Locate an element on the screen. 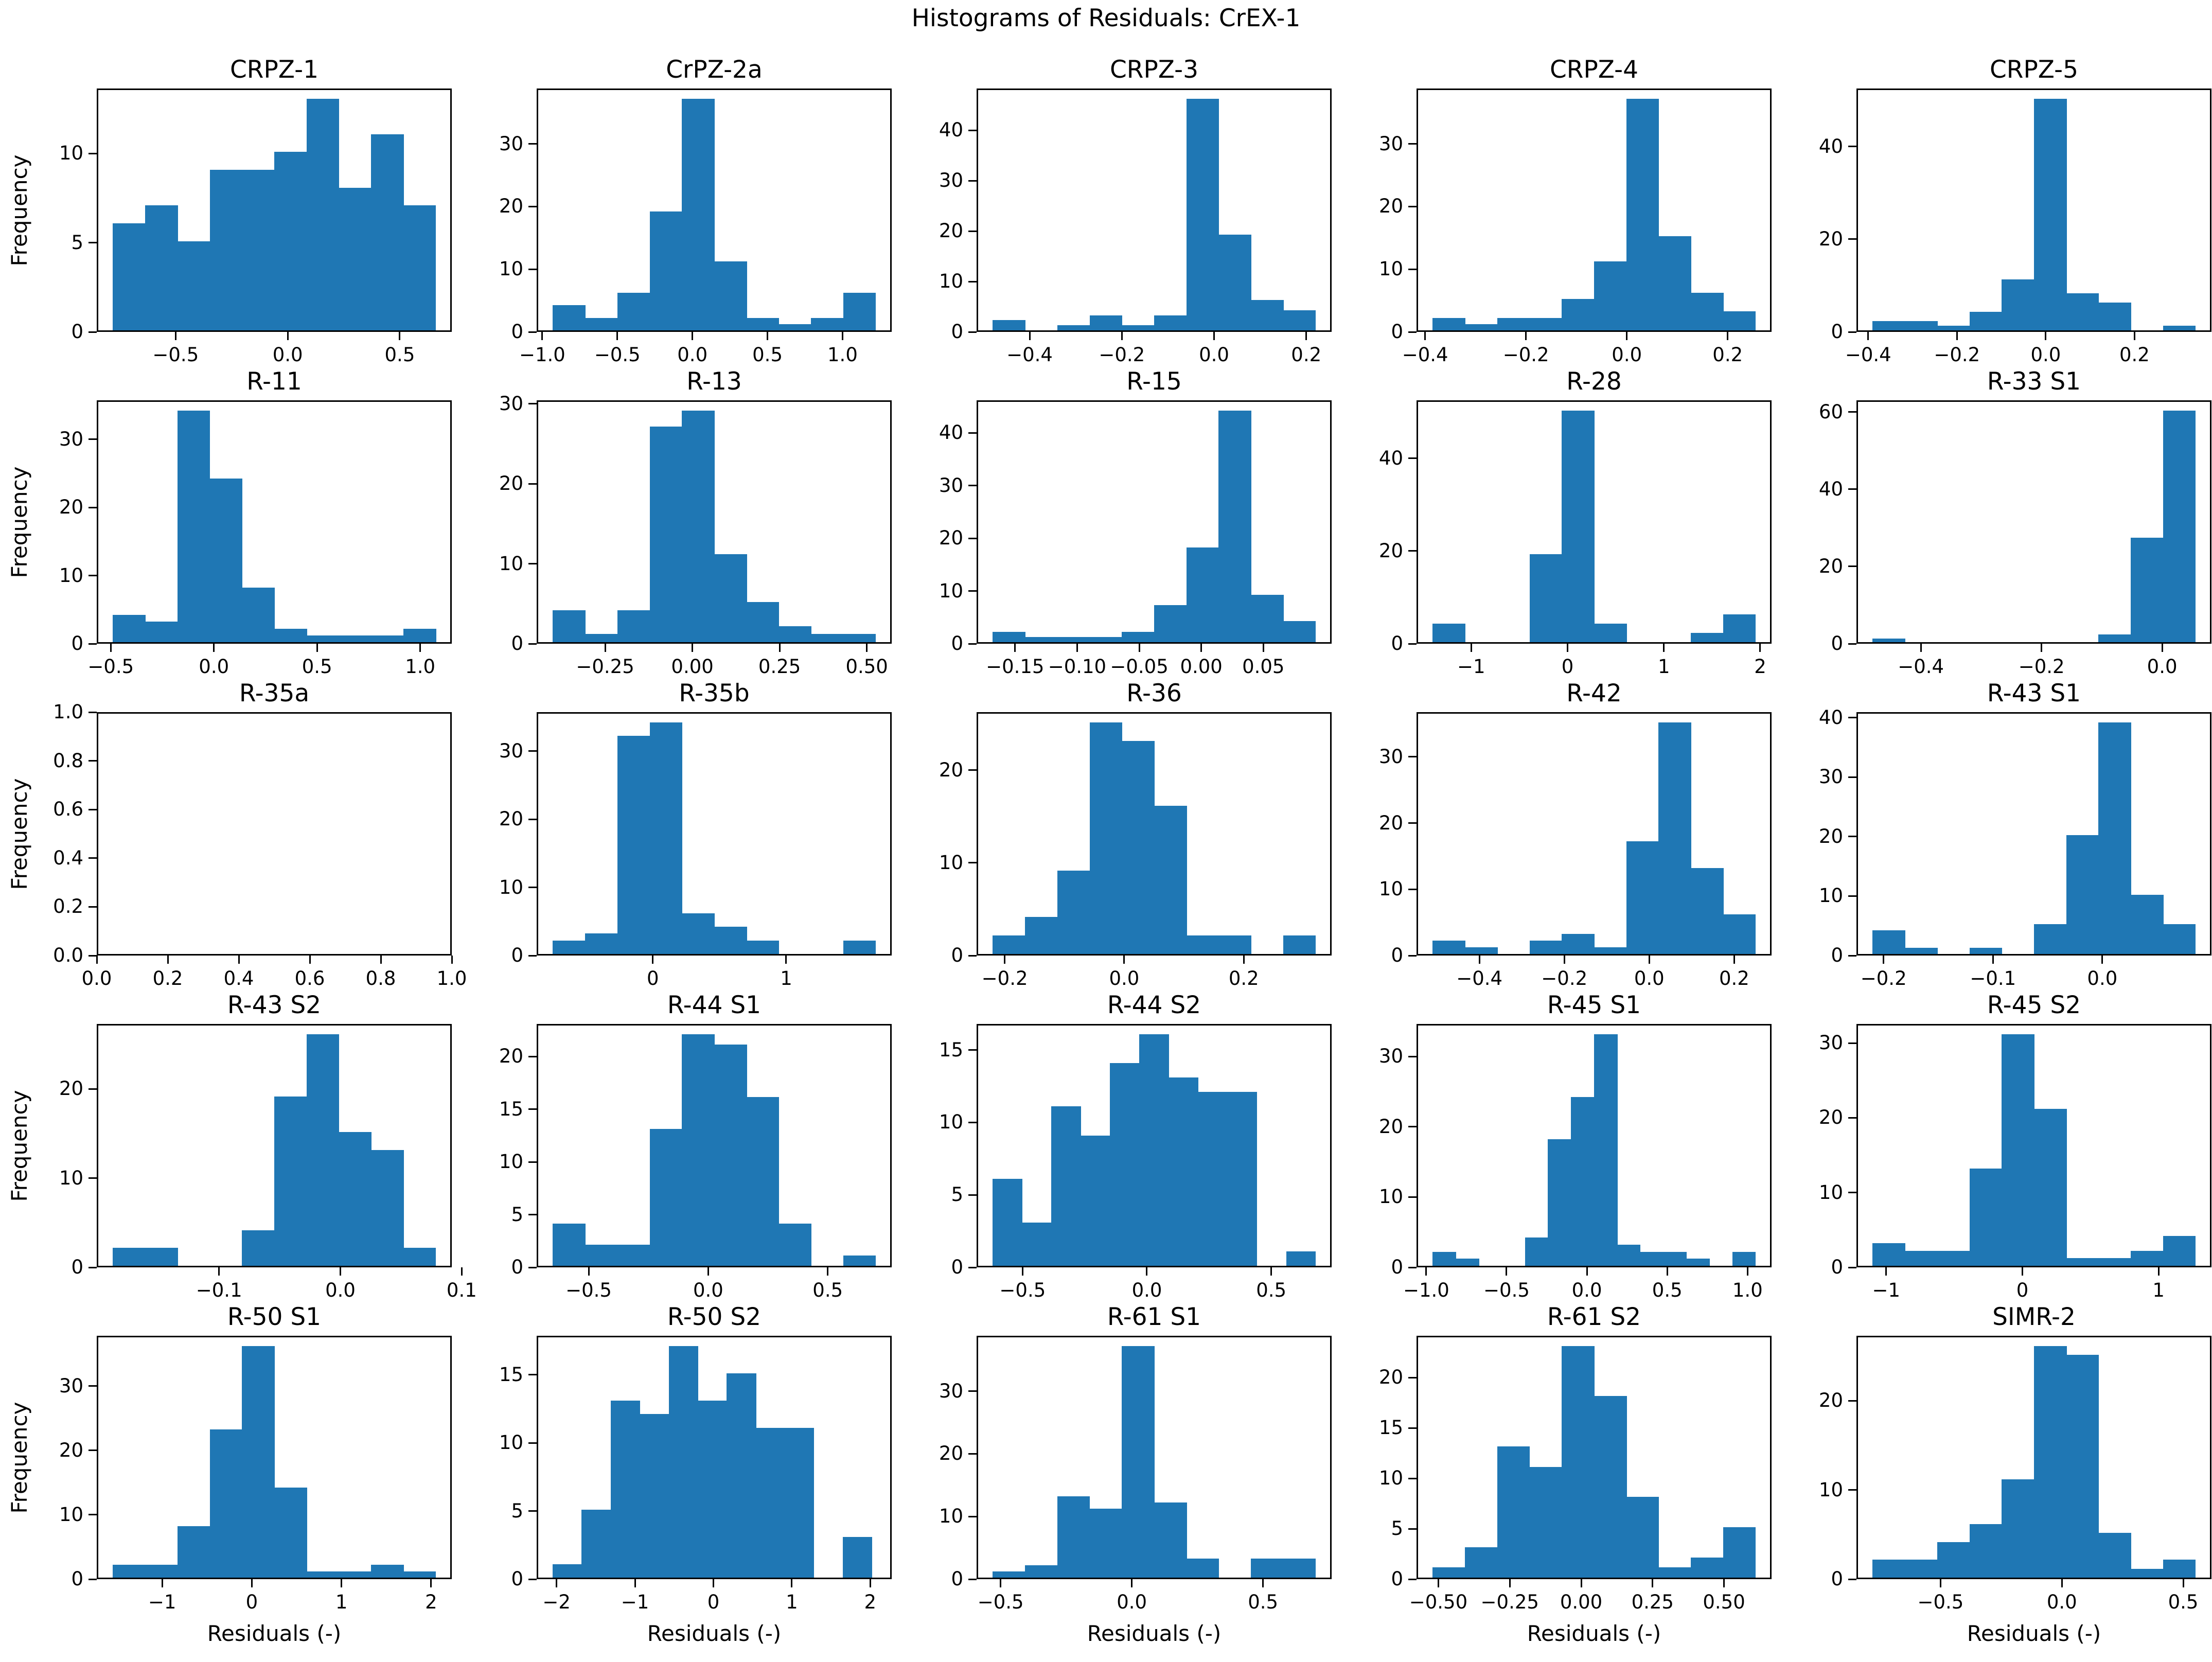 This screenshot has height=1662, width=2212. y-axis-label: Frequency is located at coordinates (19, 834).